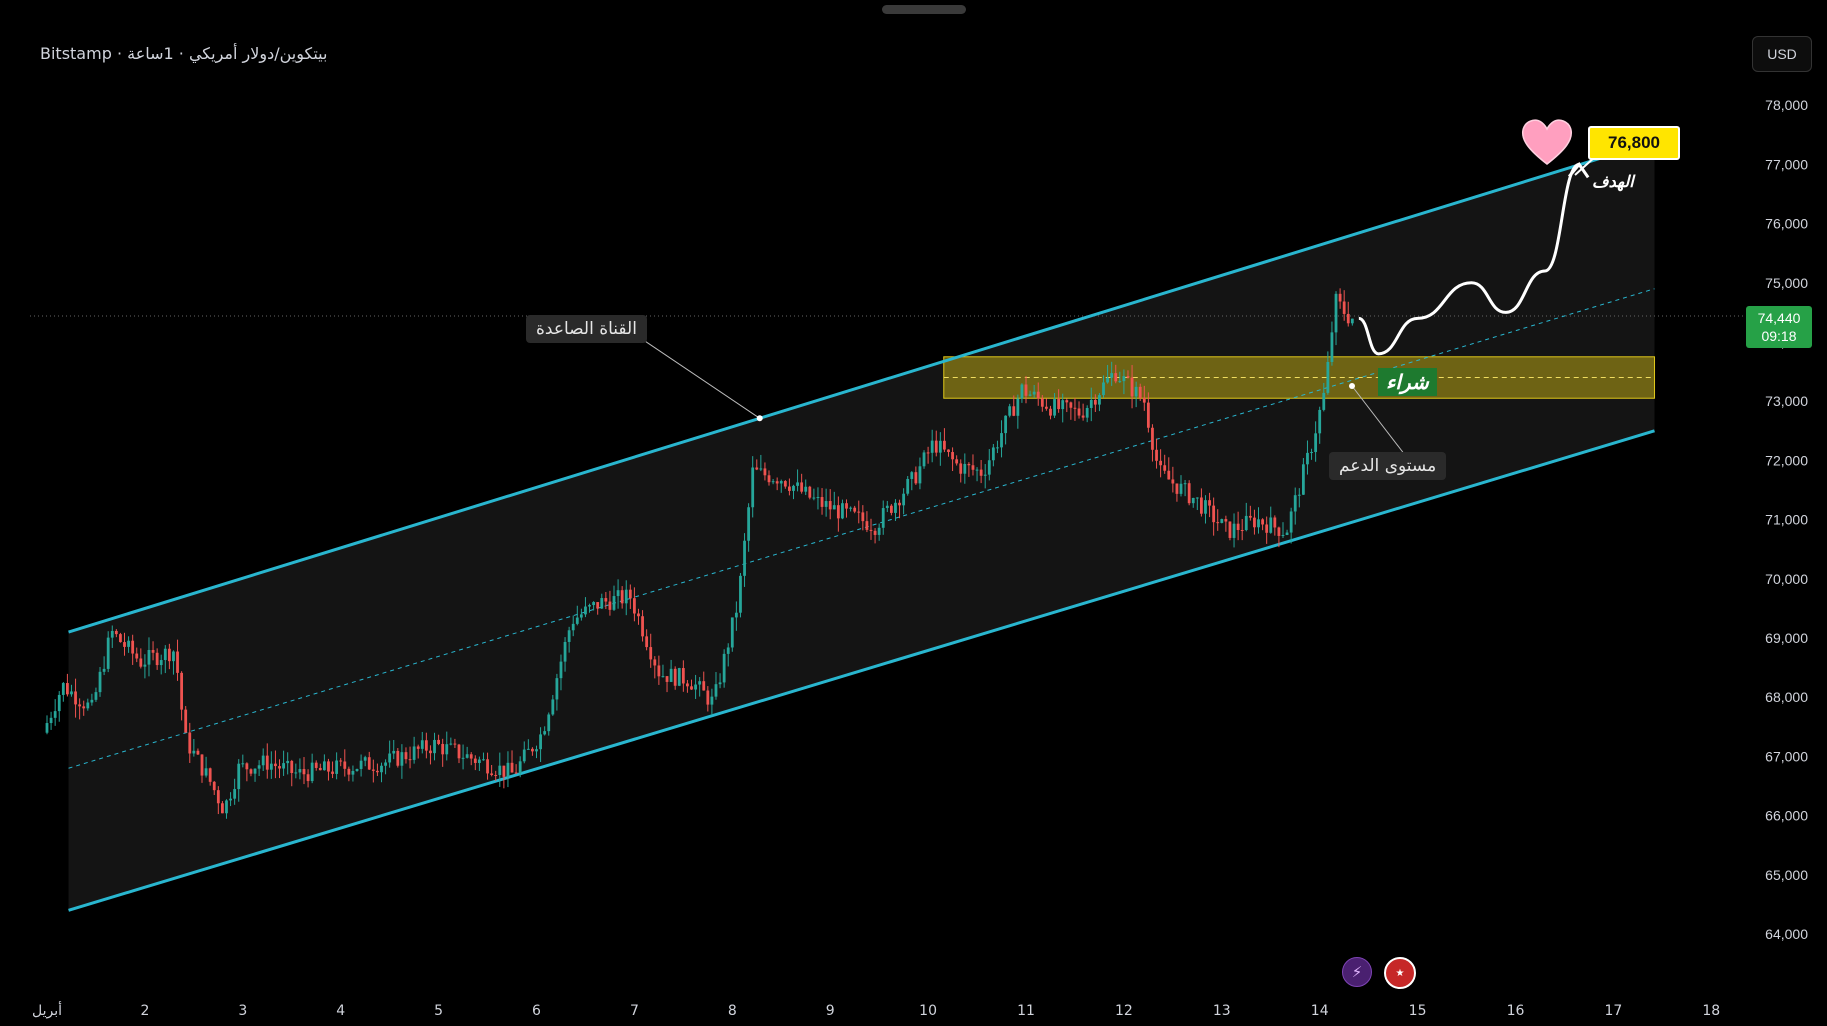  I want to click on us-flag-icon: ★, so click(1400, 973).